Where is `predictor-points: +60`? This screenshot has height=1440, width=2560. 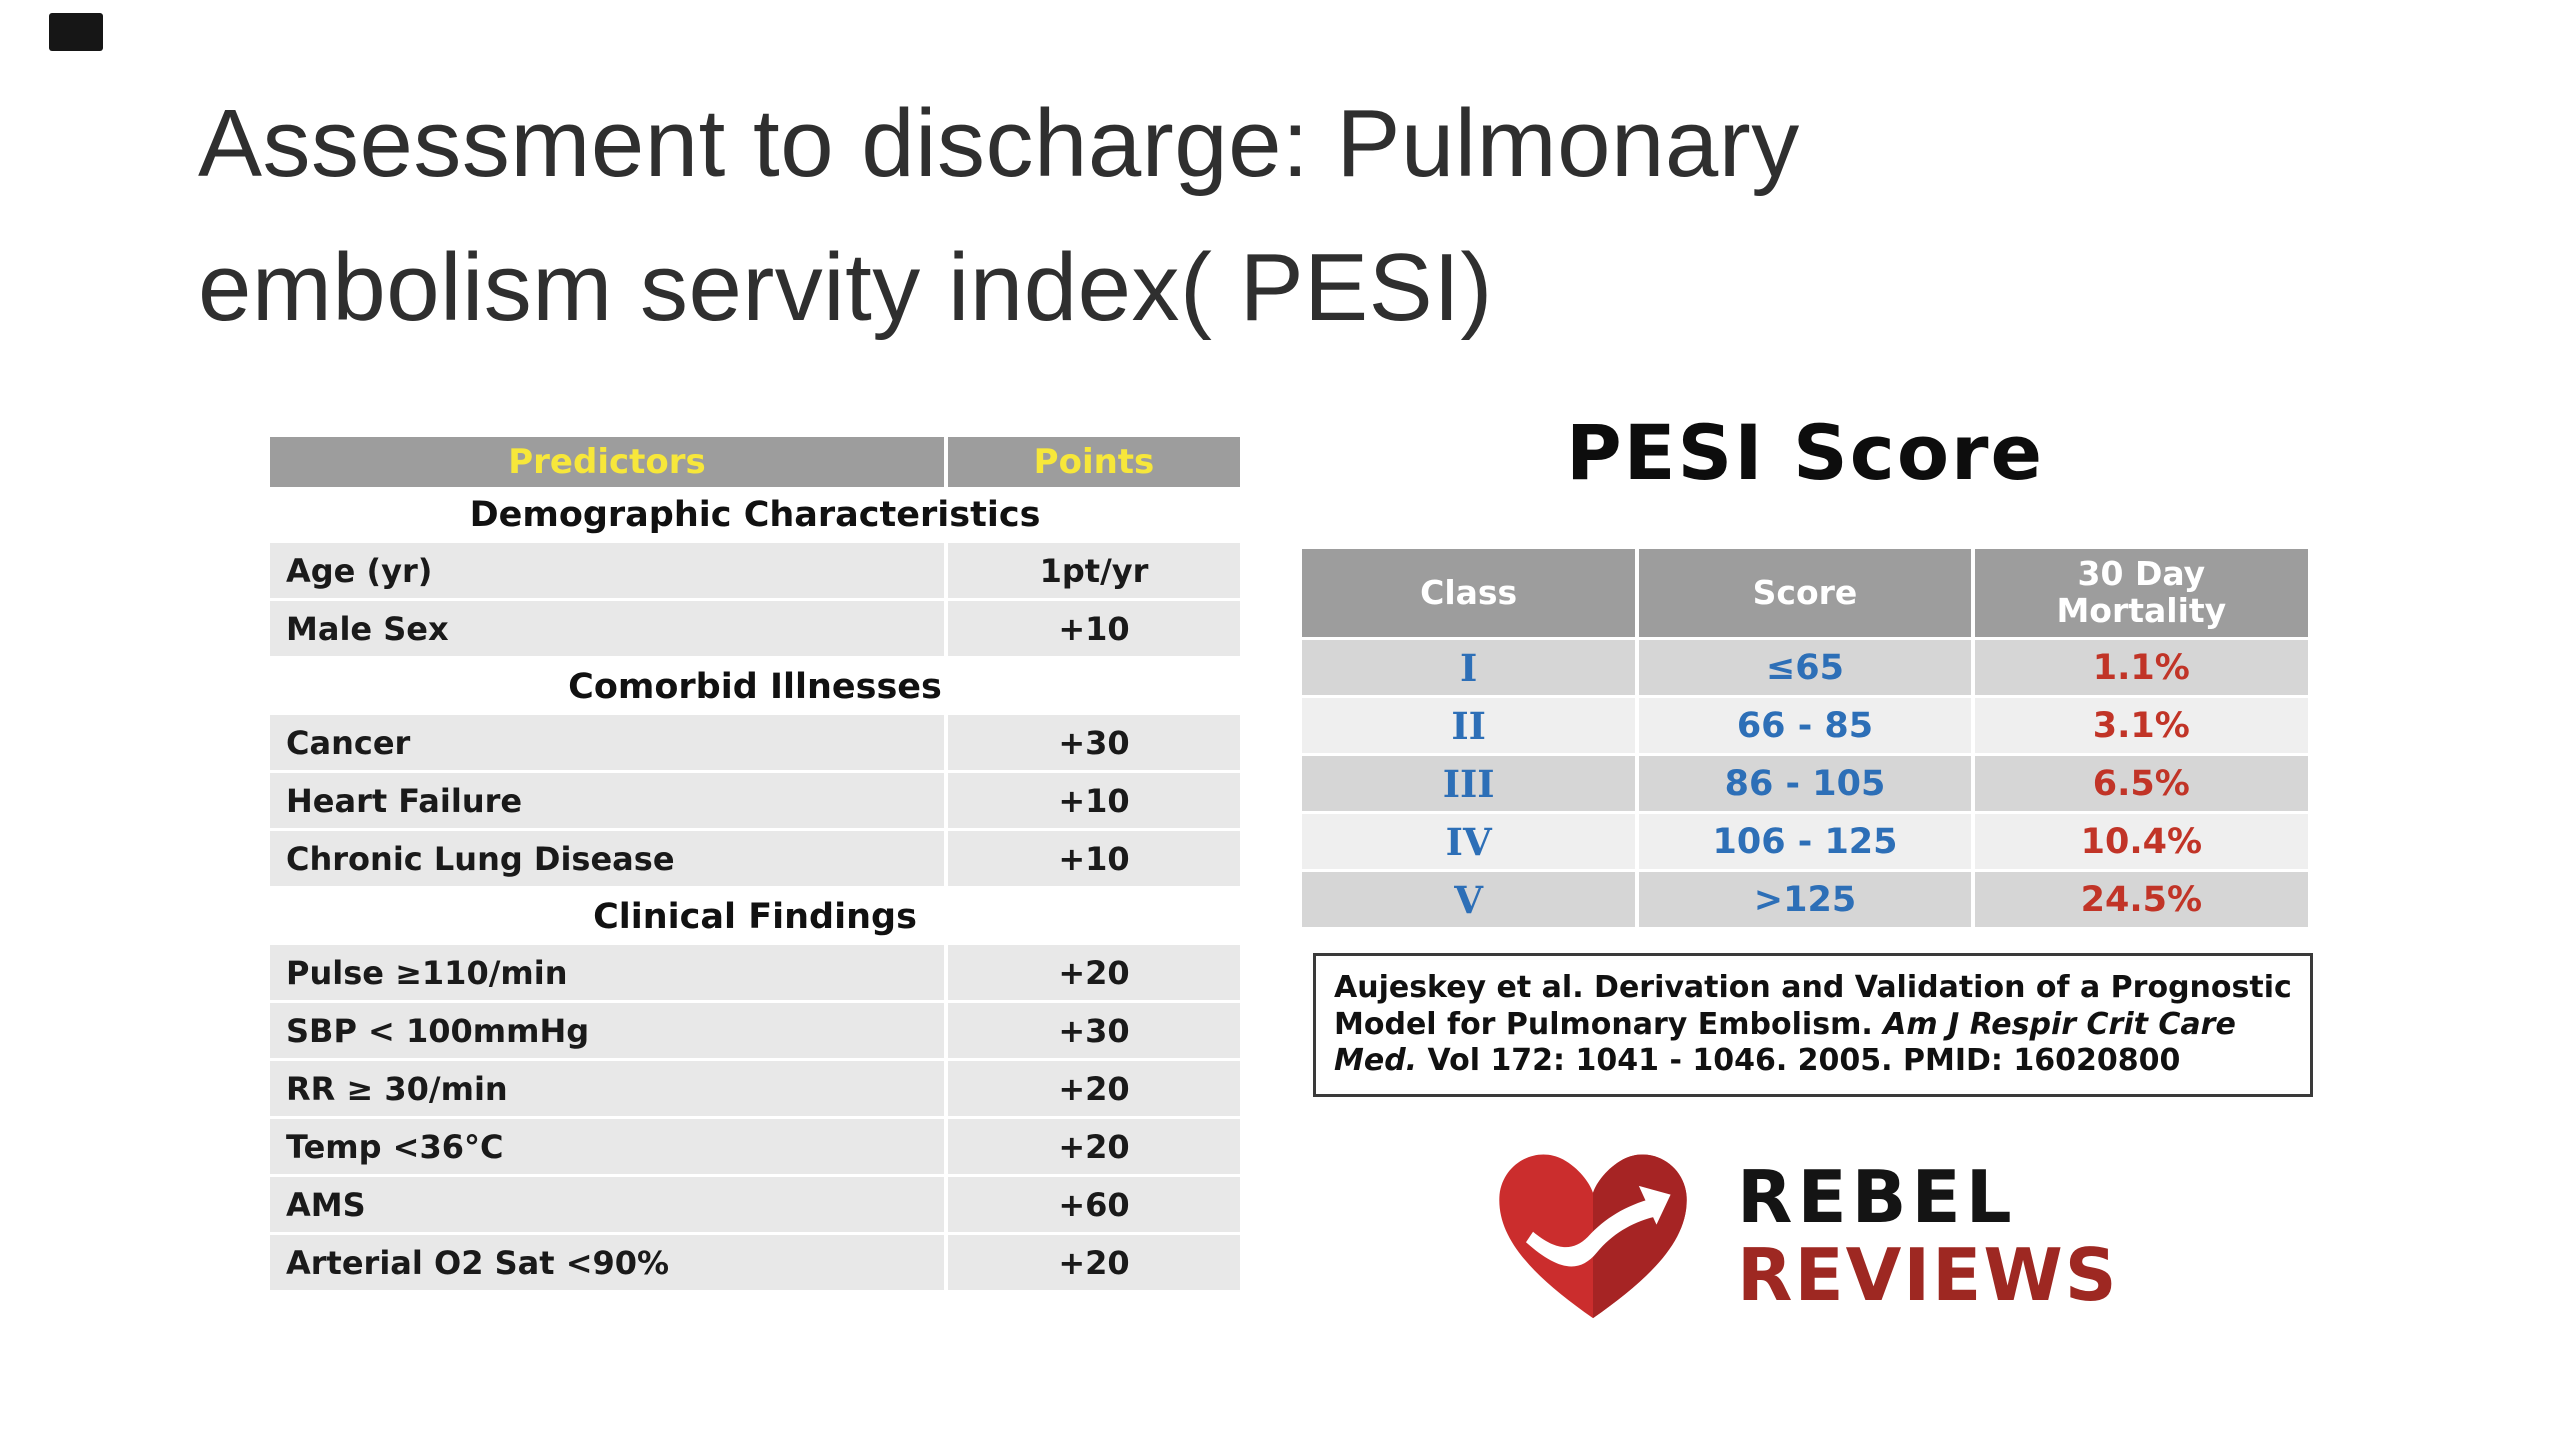 predictor-points: +60 is located at coordinates (1092, 1205).